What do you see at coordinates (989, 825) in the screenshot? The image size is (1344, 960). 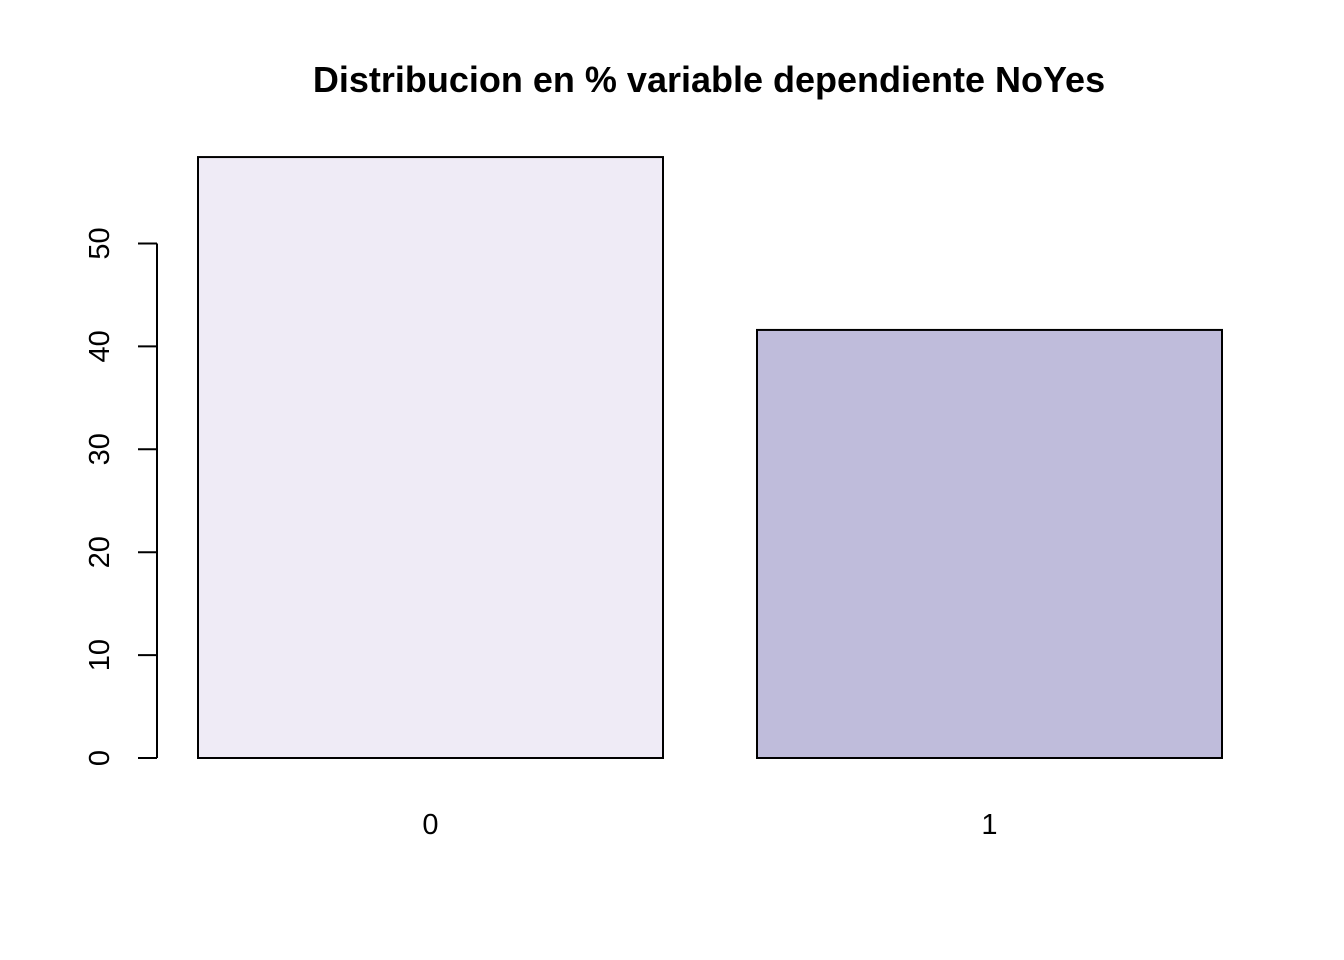 I see `x-category-label: 1` at bounding box center [989, 825].